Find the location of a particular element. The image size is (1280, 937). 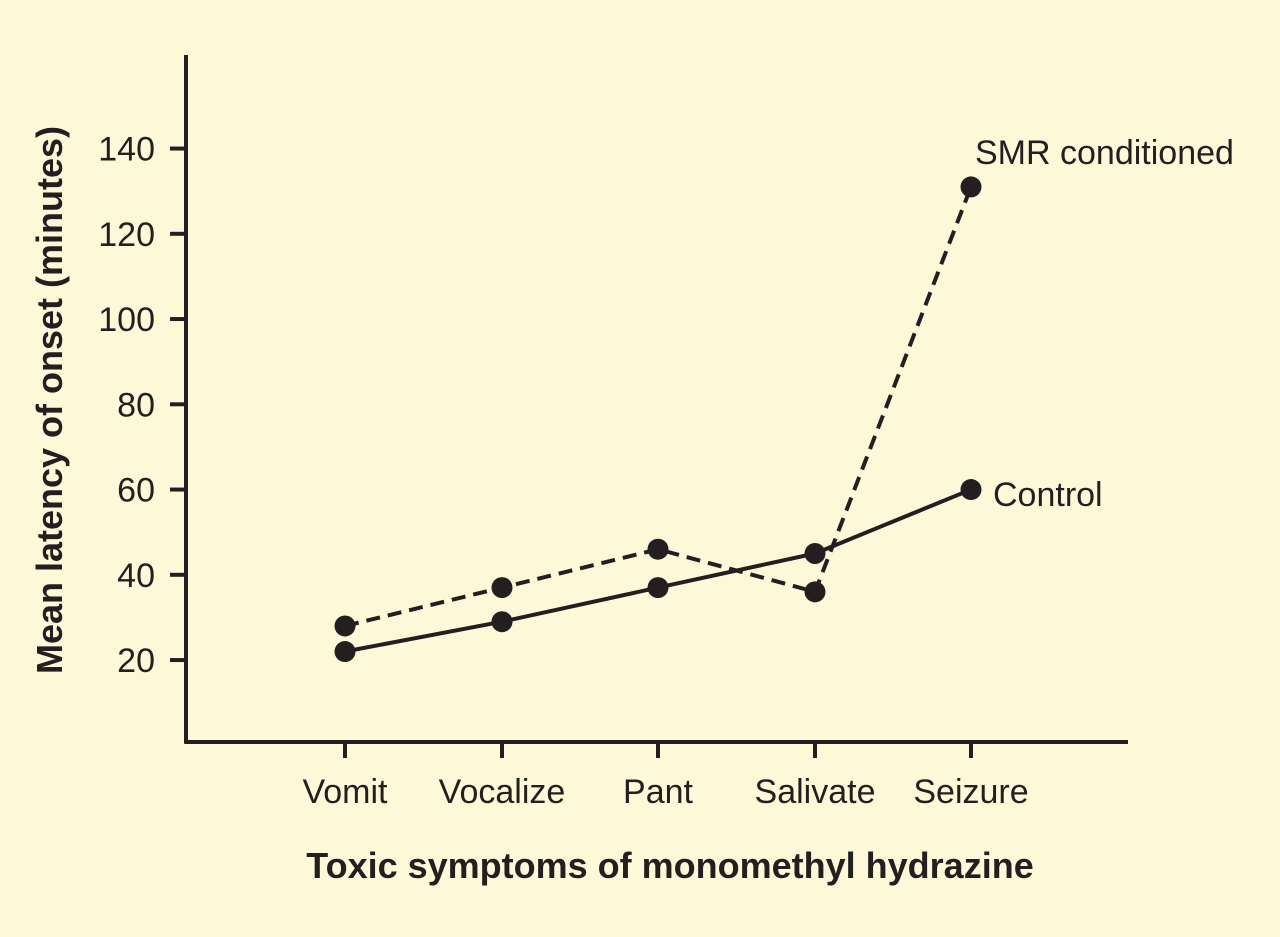

y-tick-label: 20 is located at coordinates (136, 661).